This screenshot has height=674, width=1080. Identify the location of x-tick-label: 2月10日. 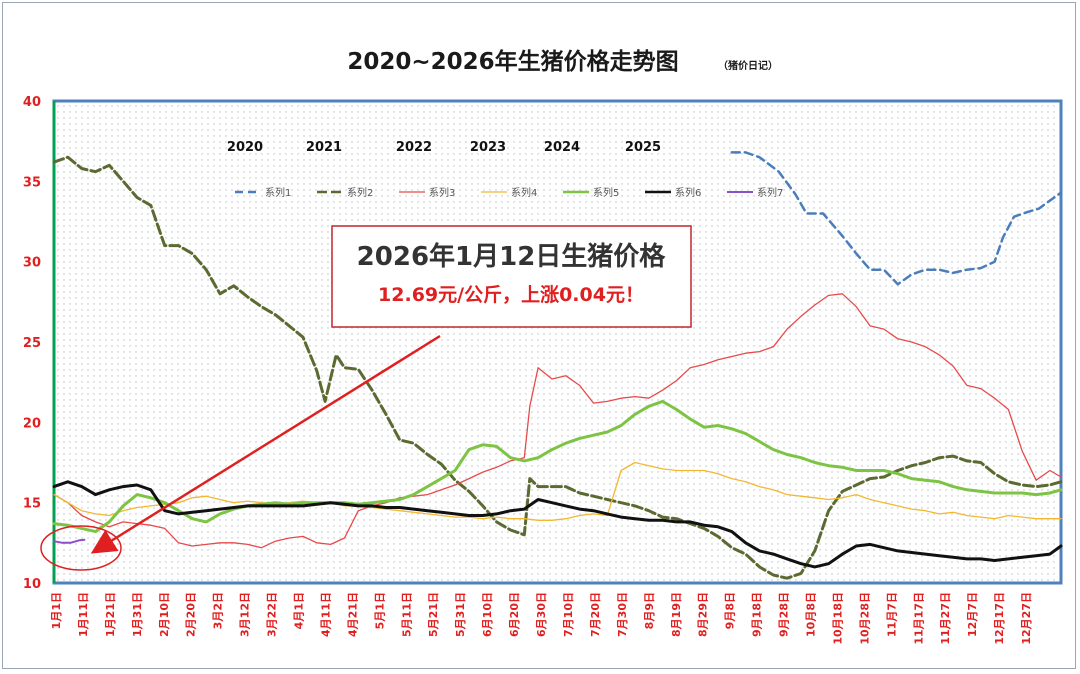
(164, 614).